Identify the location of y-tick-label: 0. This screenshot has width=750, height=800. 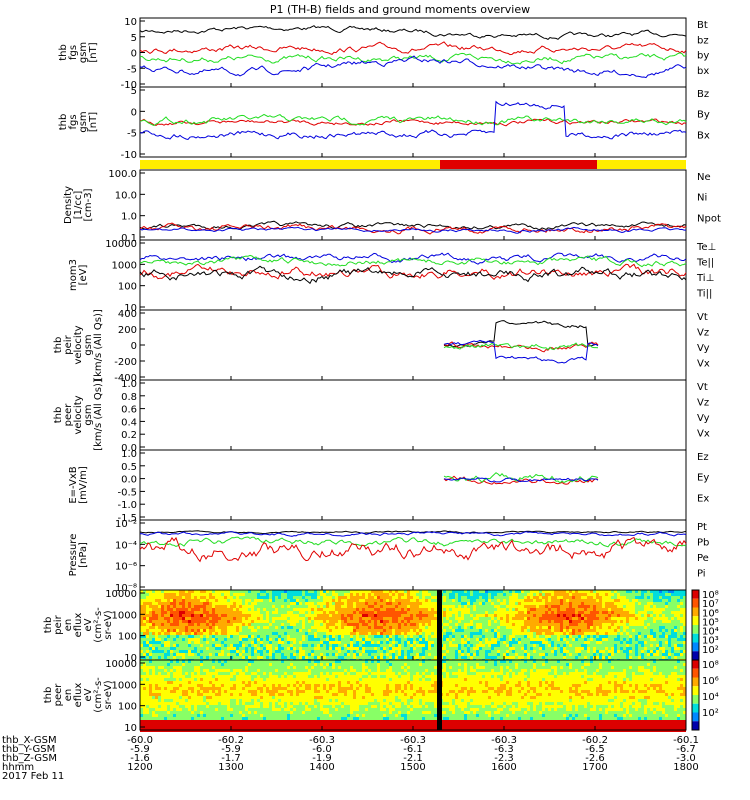
(134, 346).